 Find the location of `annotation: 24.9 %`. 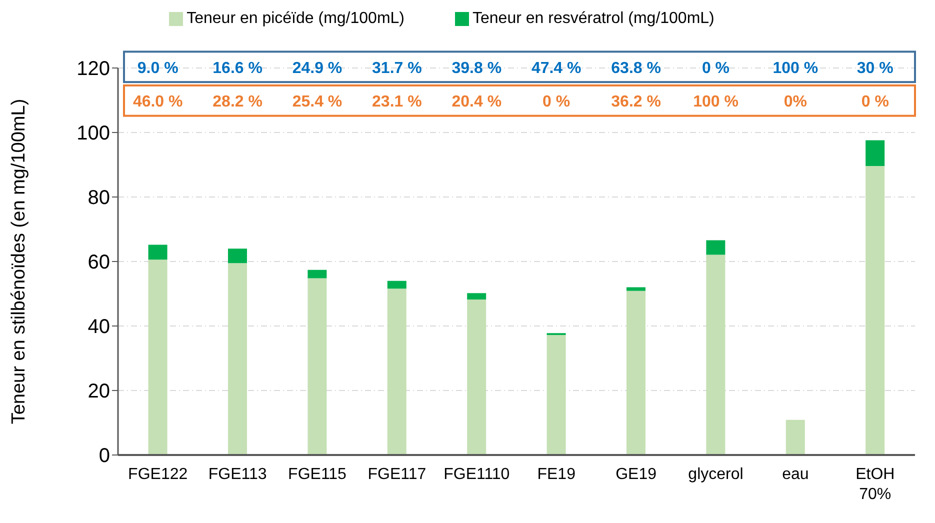

annotation: 24.9 % is located at coordinates (317, 68).